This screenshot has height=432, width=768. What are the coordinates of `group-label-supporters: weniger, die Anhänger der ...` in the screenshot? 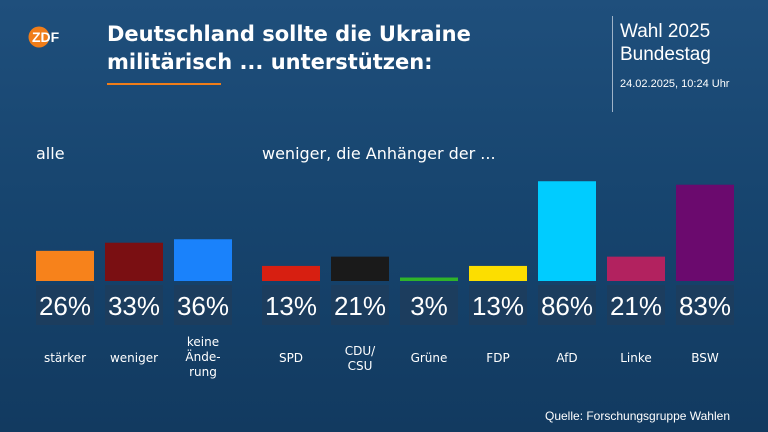 It's located at (379, 153).